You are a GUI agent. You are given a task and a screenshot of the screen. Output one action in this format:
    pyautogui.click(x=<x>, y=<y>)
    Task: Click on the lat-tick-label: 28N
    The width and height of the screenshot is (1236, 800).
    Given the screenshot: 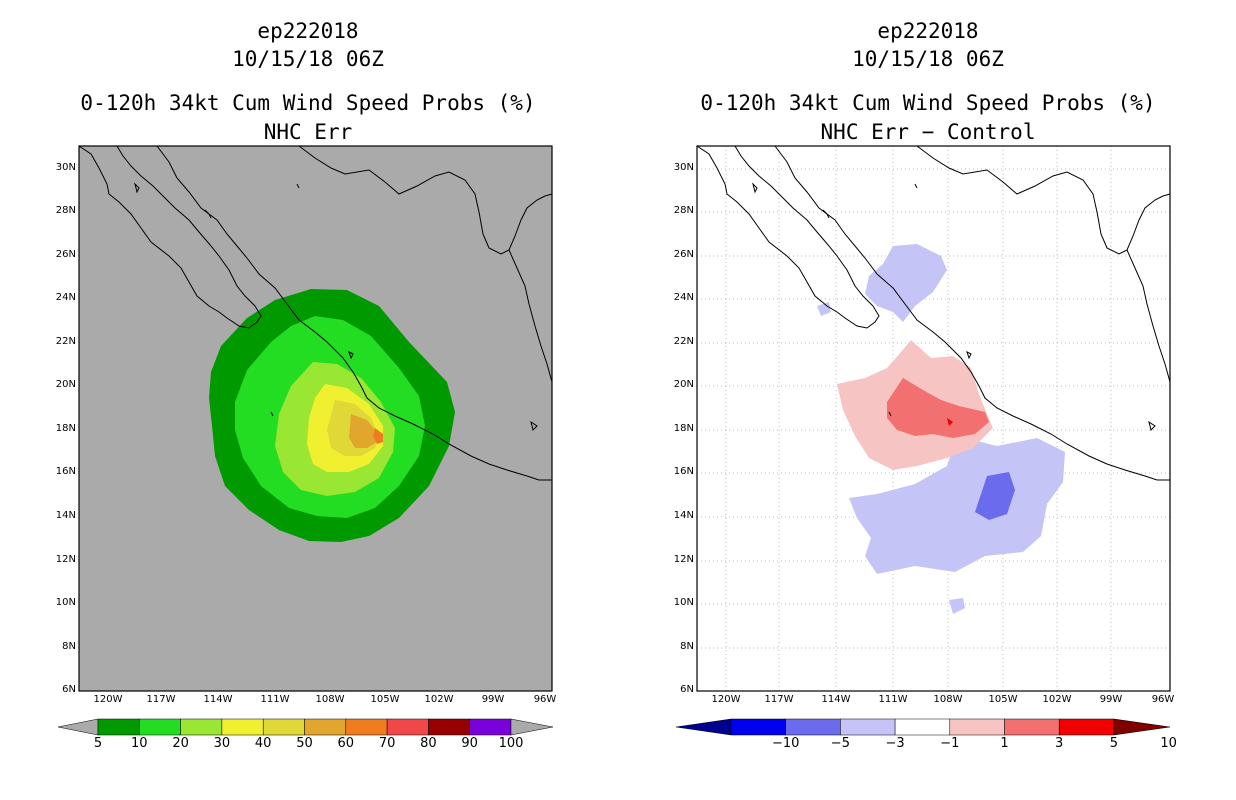 What is the action you would take?
    pyautogui.click(x=683, y=210)
    